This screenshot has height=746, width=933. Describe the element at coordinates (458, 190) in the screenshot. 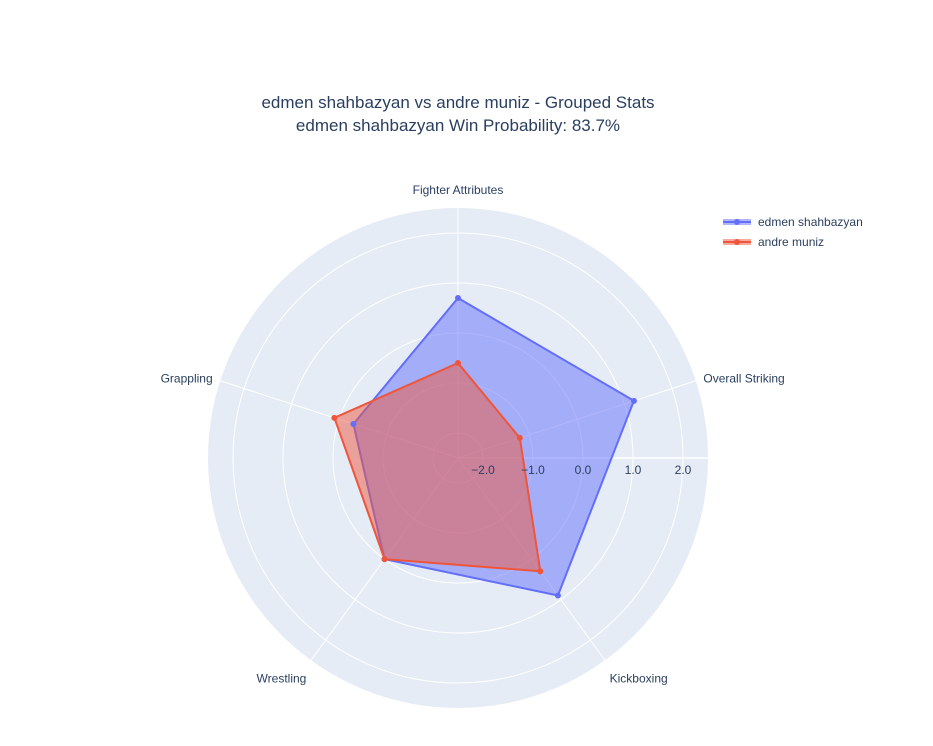

I see `axis-label-fighter-attributes: Fighter Attributes` at that location.